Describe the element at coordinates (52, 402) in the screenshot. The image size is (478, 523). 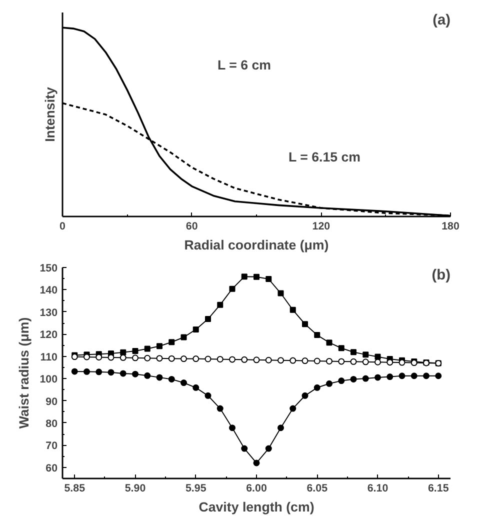
I see `y-tick-label: 90` at that location.